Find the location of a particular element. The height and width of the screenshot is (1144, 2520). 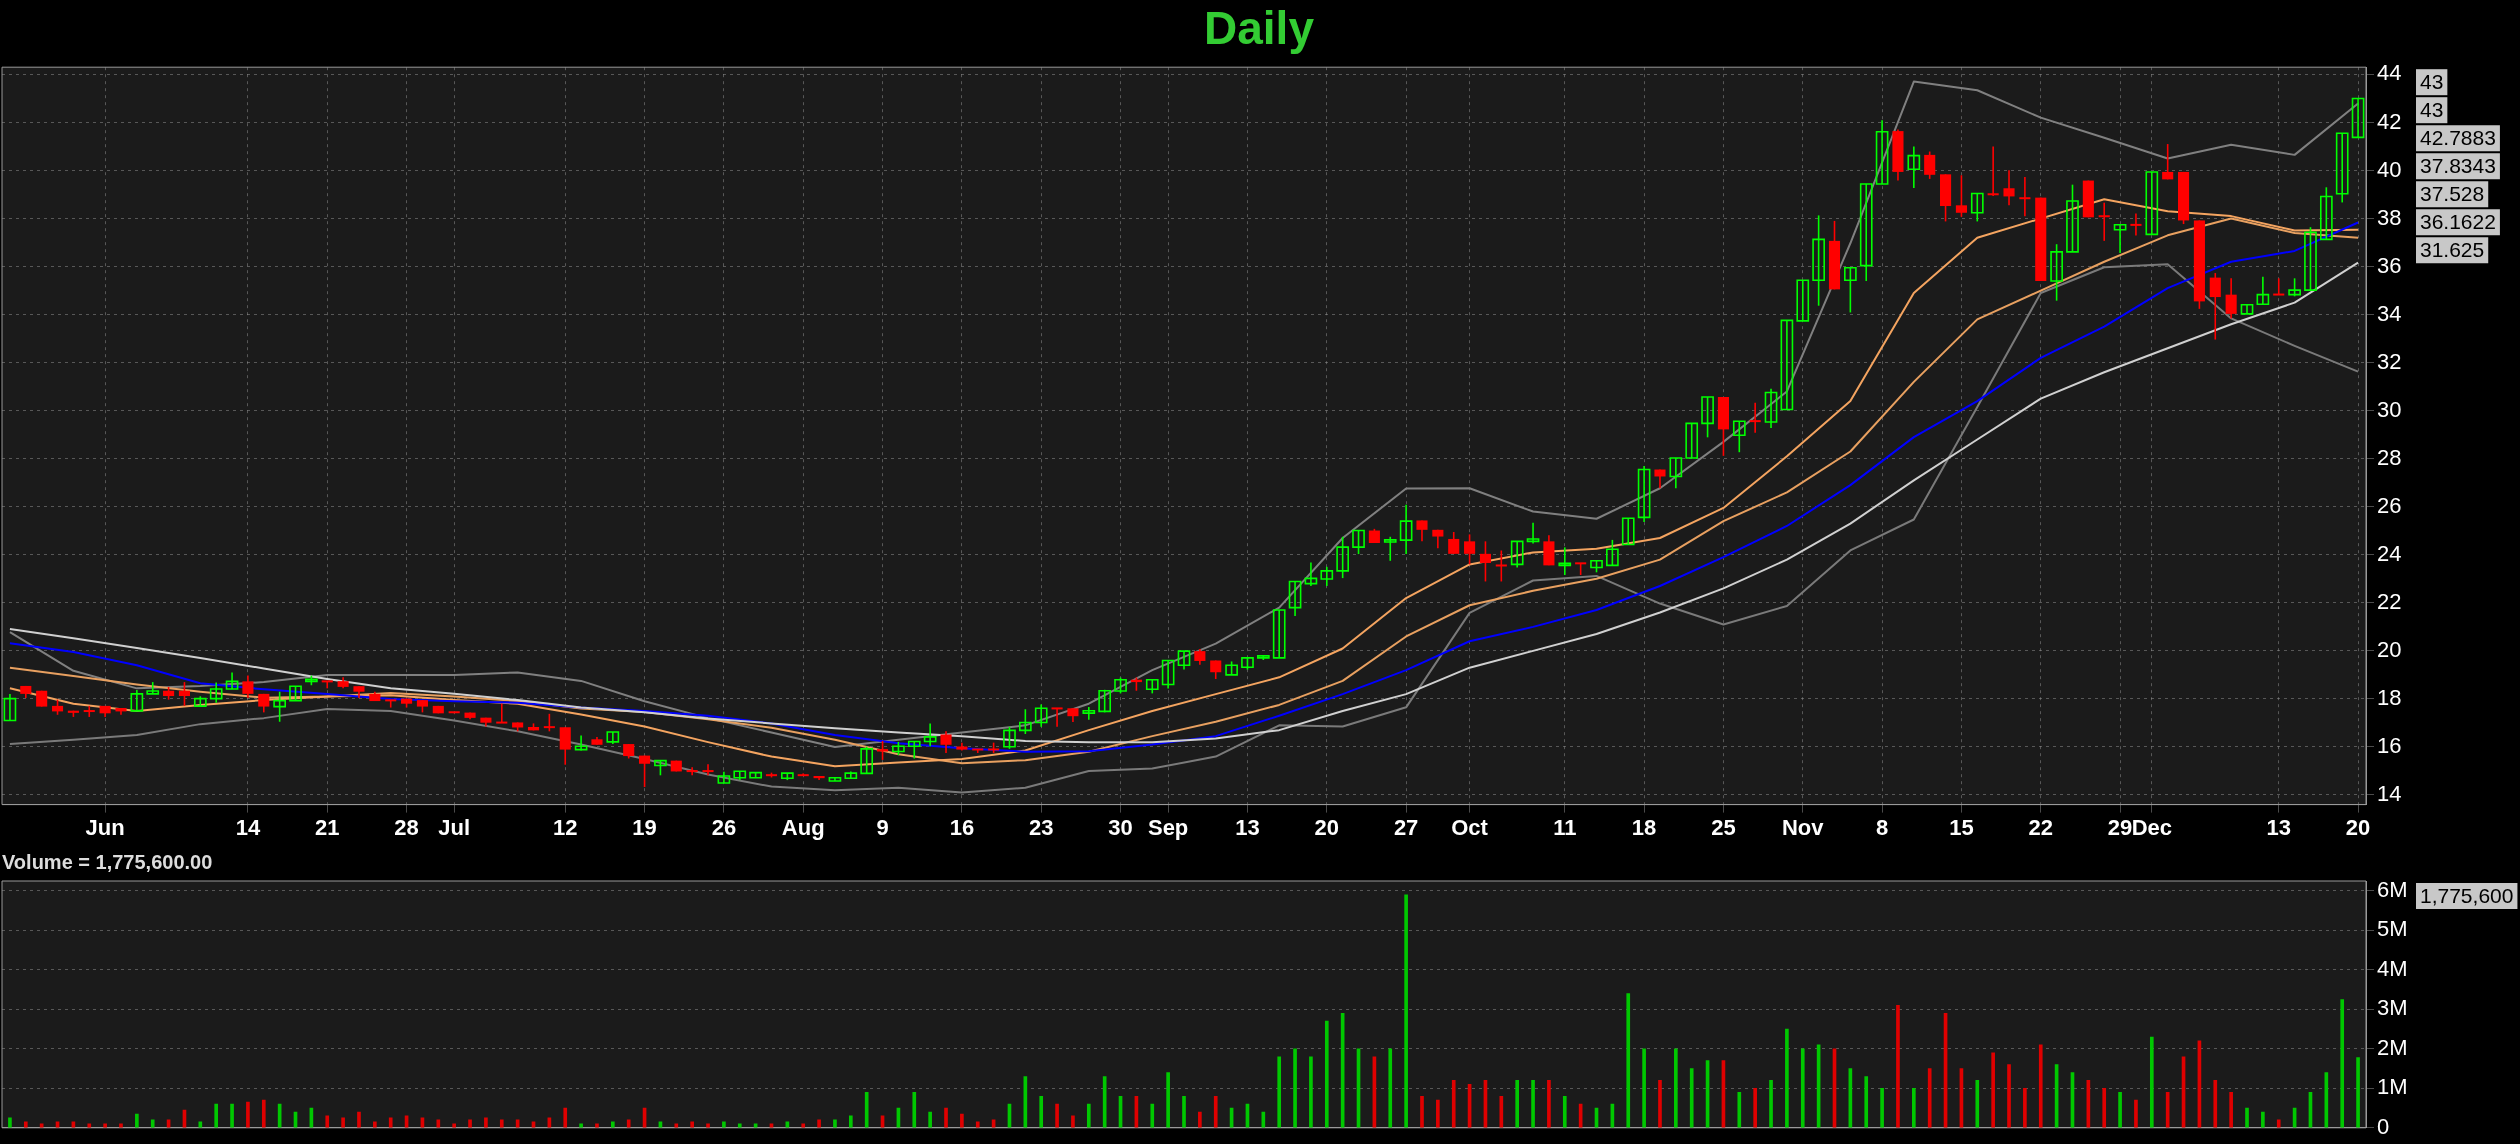

y-tick-label: 22 is located at coordinates (2389, 601).